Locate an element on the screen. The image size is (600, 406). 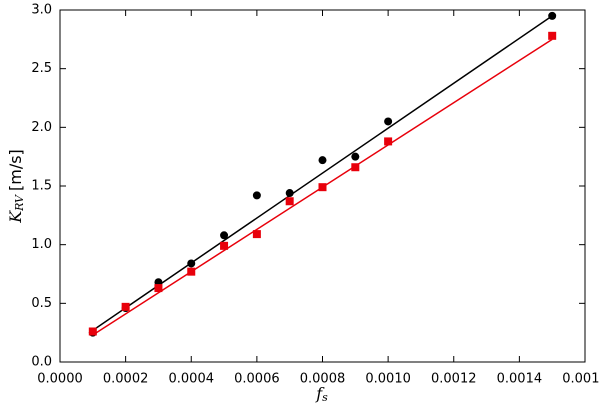
x-tick-label: 0.0004 is located at coordinates (192, 379).